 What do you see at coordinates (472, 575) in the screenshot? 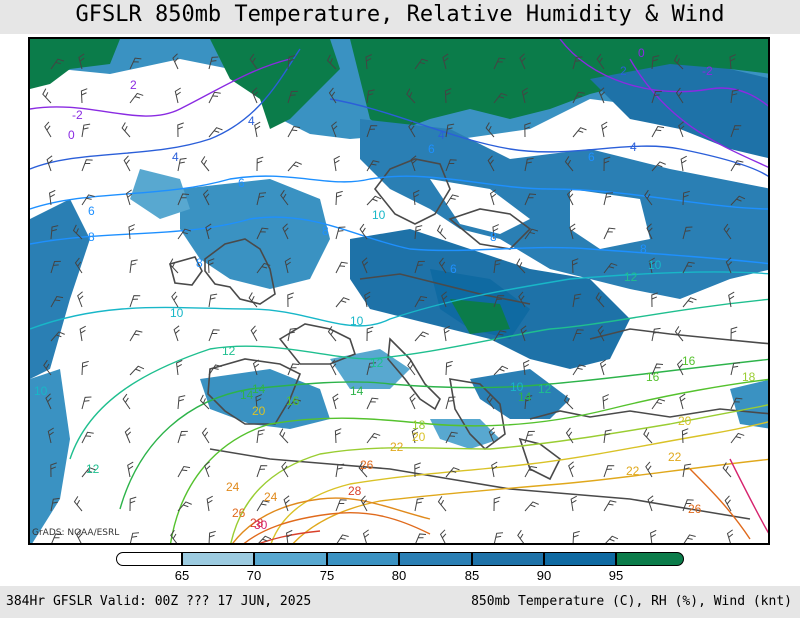
I see `legend-threshold-label: 85` at bounding box center [472, 575].